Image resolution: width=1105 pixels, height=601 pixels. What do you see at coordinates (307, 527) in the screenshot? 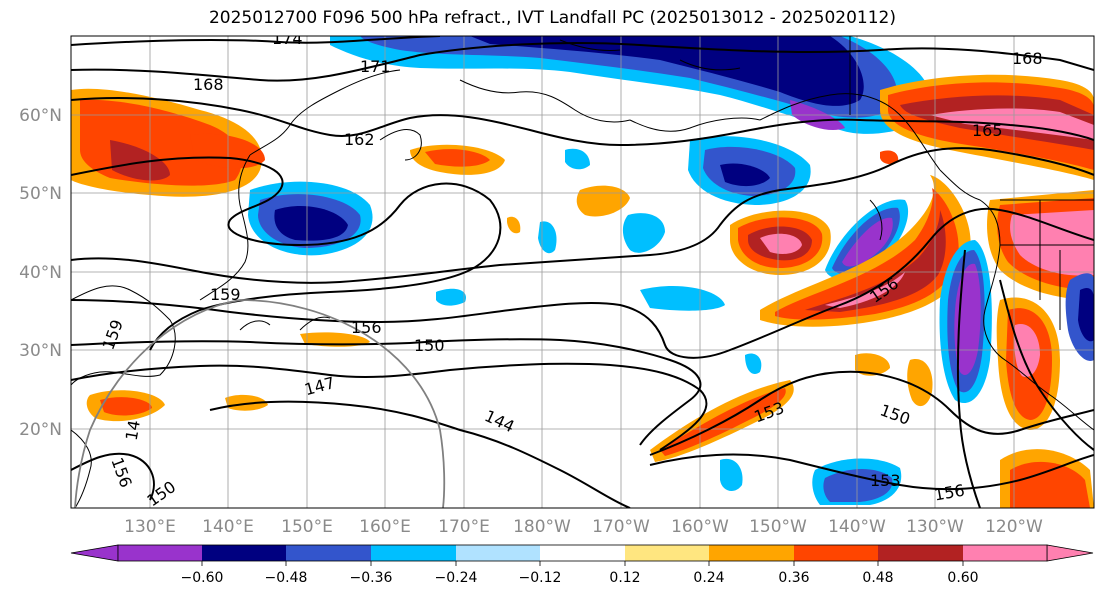
I see `lon-tick-label: 150°E` at bounding box center [307, 527].